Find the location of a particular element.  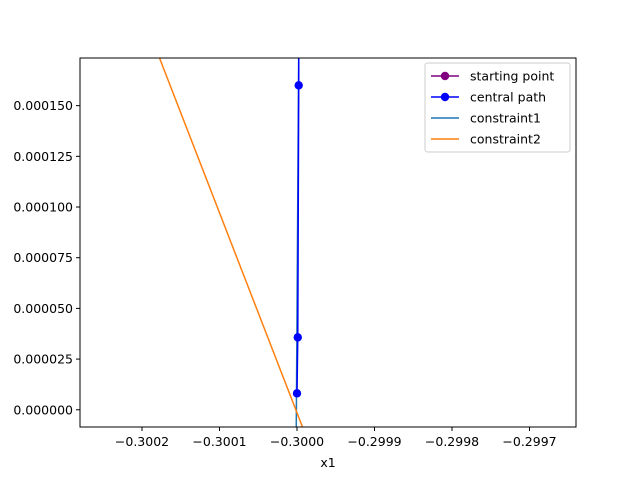

x-tick-label: −0.3002 is located at coordinates (142, 441).